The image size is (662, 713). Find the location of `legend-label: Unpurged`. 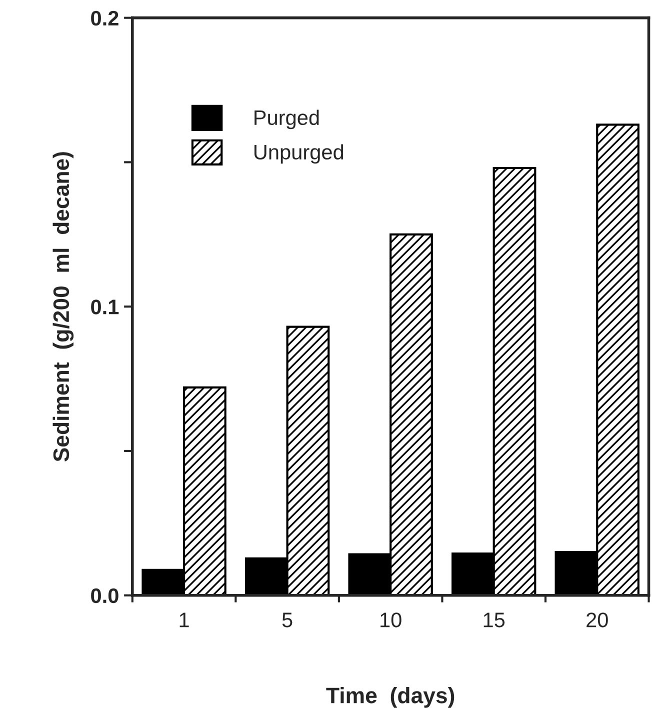

legend-label: Unpurged is located at coordinates (299, 154).